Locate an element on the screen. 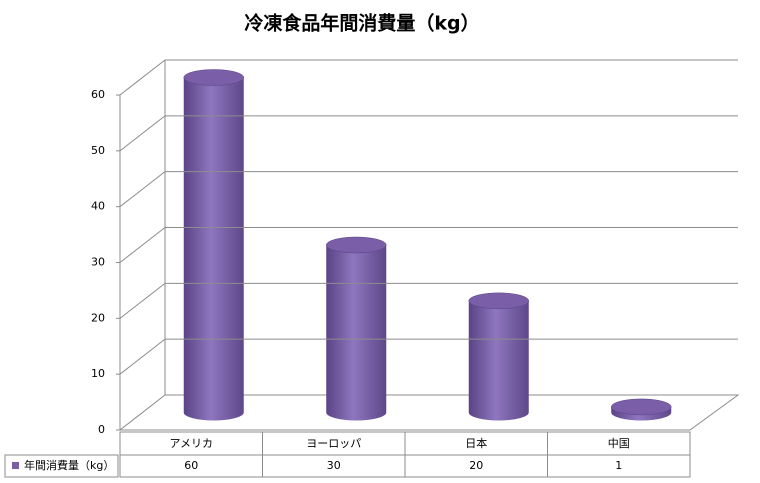  table-cell is located at coordinates (619, 466).